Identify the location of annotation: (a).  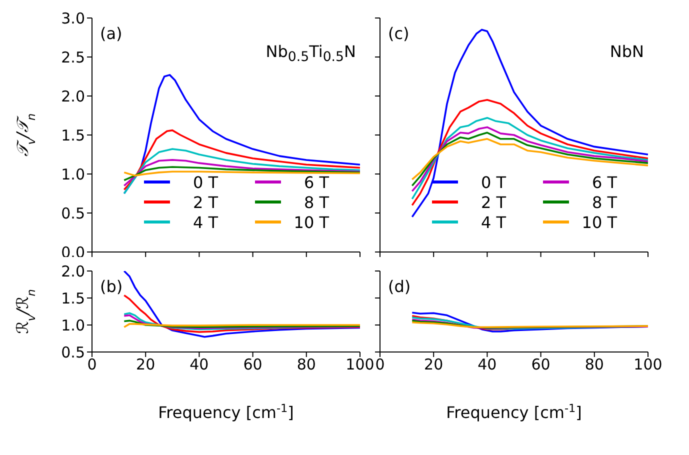
(111, 33).